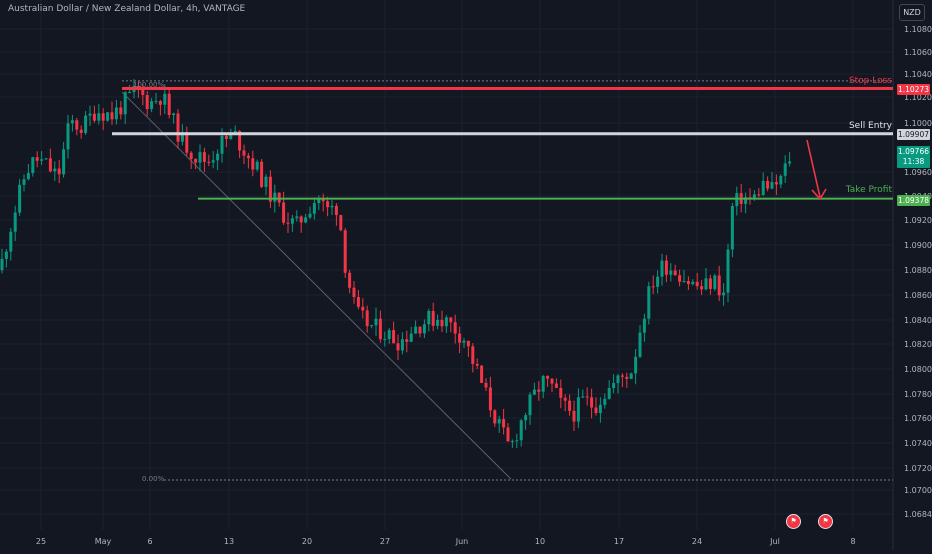 The height and width of the screenshot is (554, 932). What do you see at coordinates (870, 81) in the screenshot?
I see `stop-loss-label: Stop Loss` at bounding box center [870, 81].